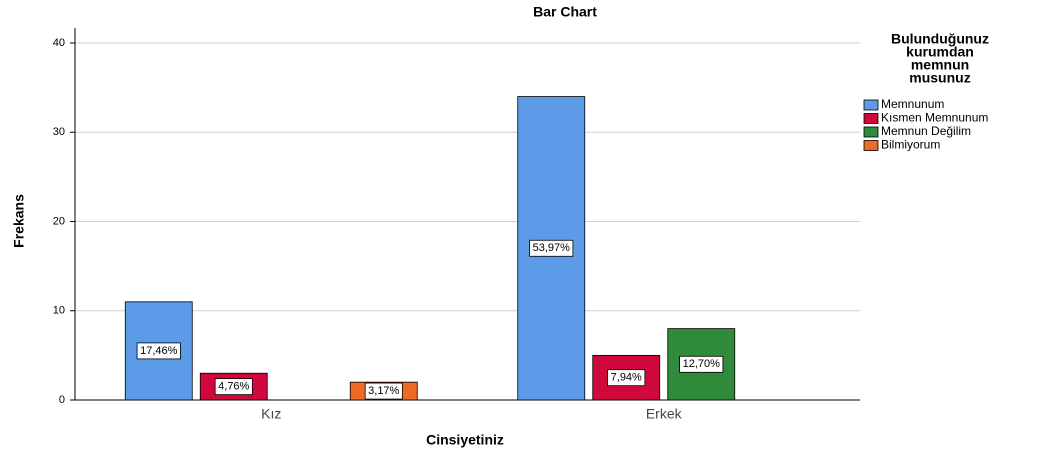 The height and width of the screenshot is (459, 1046). Describe the element at coordinates (62, 400) in the screenshot. I see `y-tick-label: 0` at that location.